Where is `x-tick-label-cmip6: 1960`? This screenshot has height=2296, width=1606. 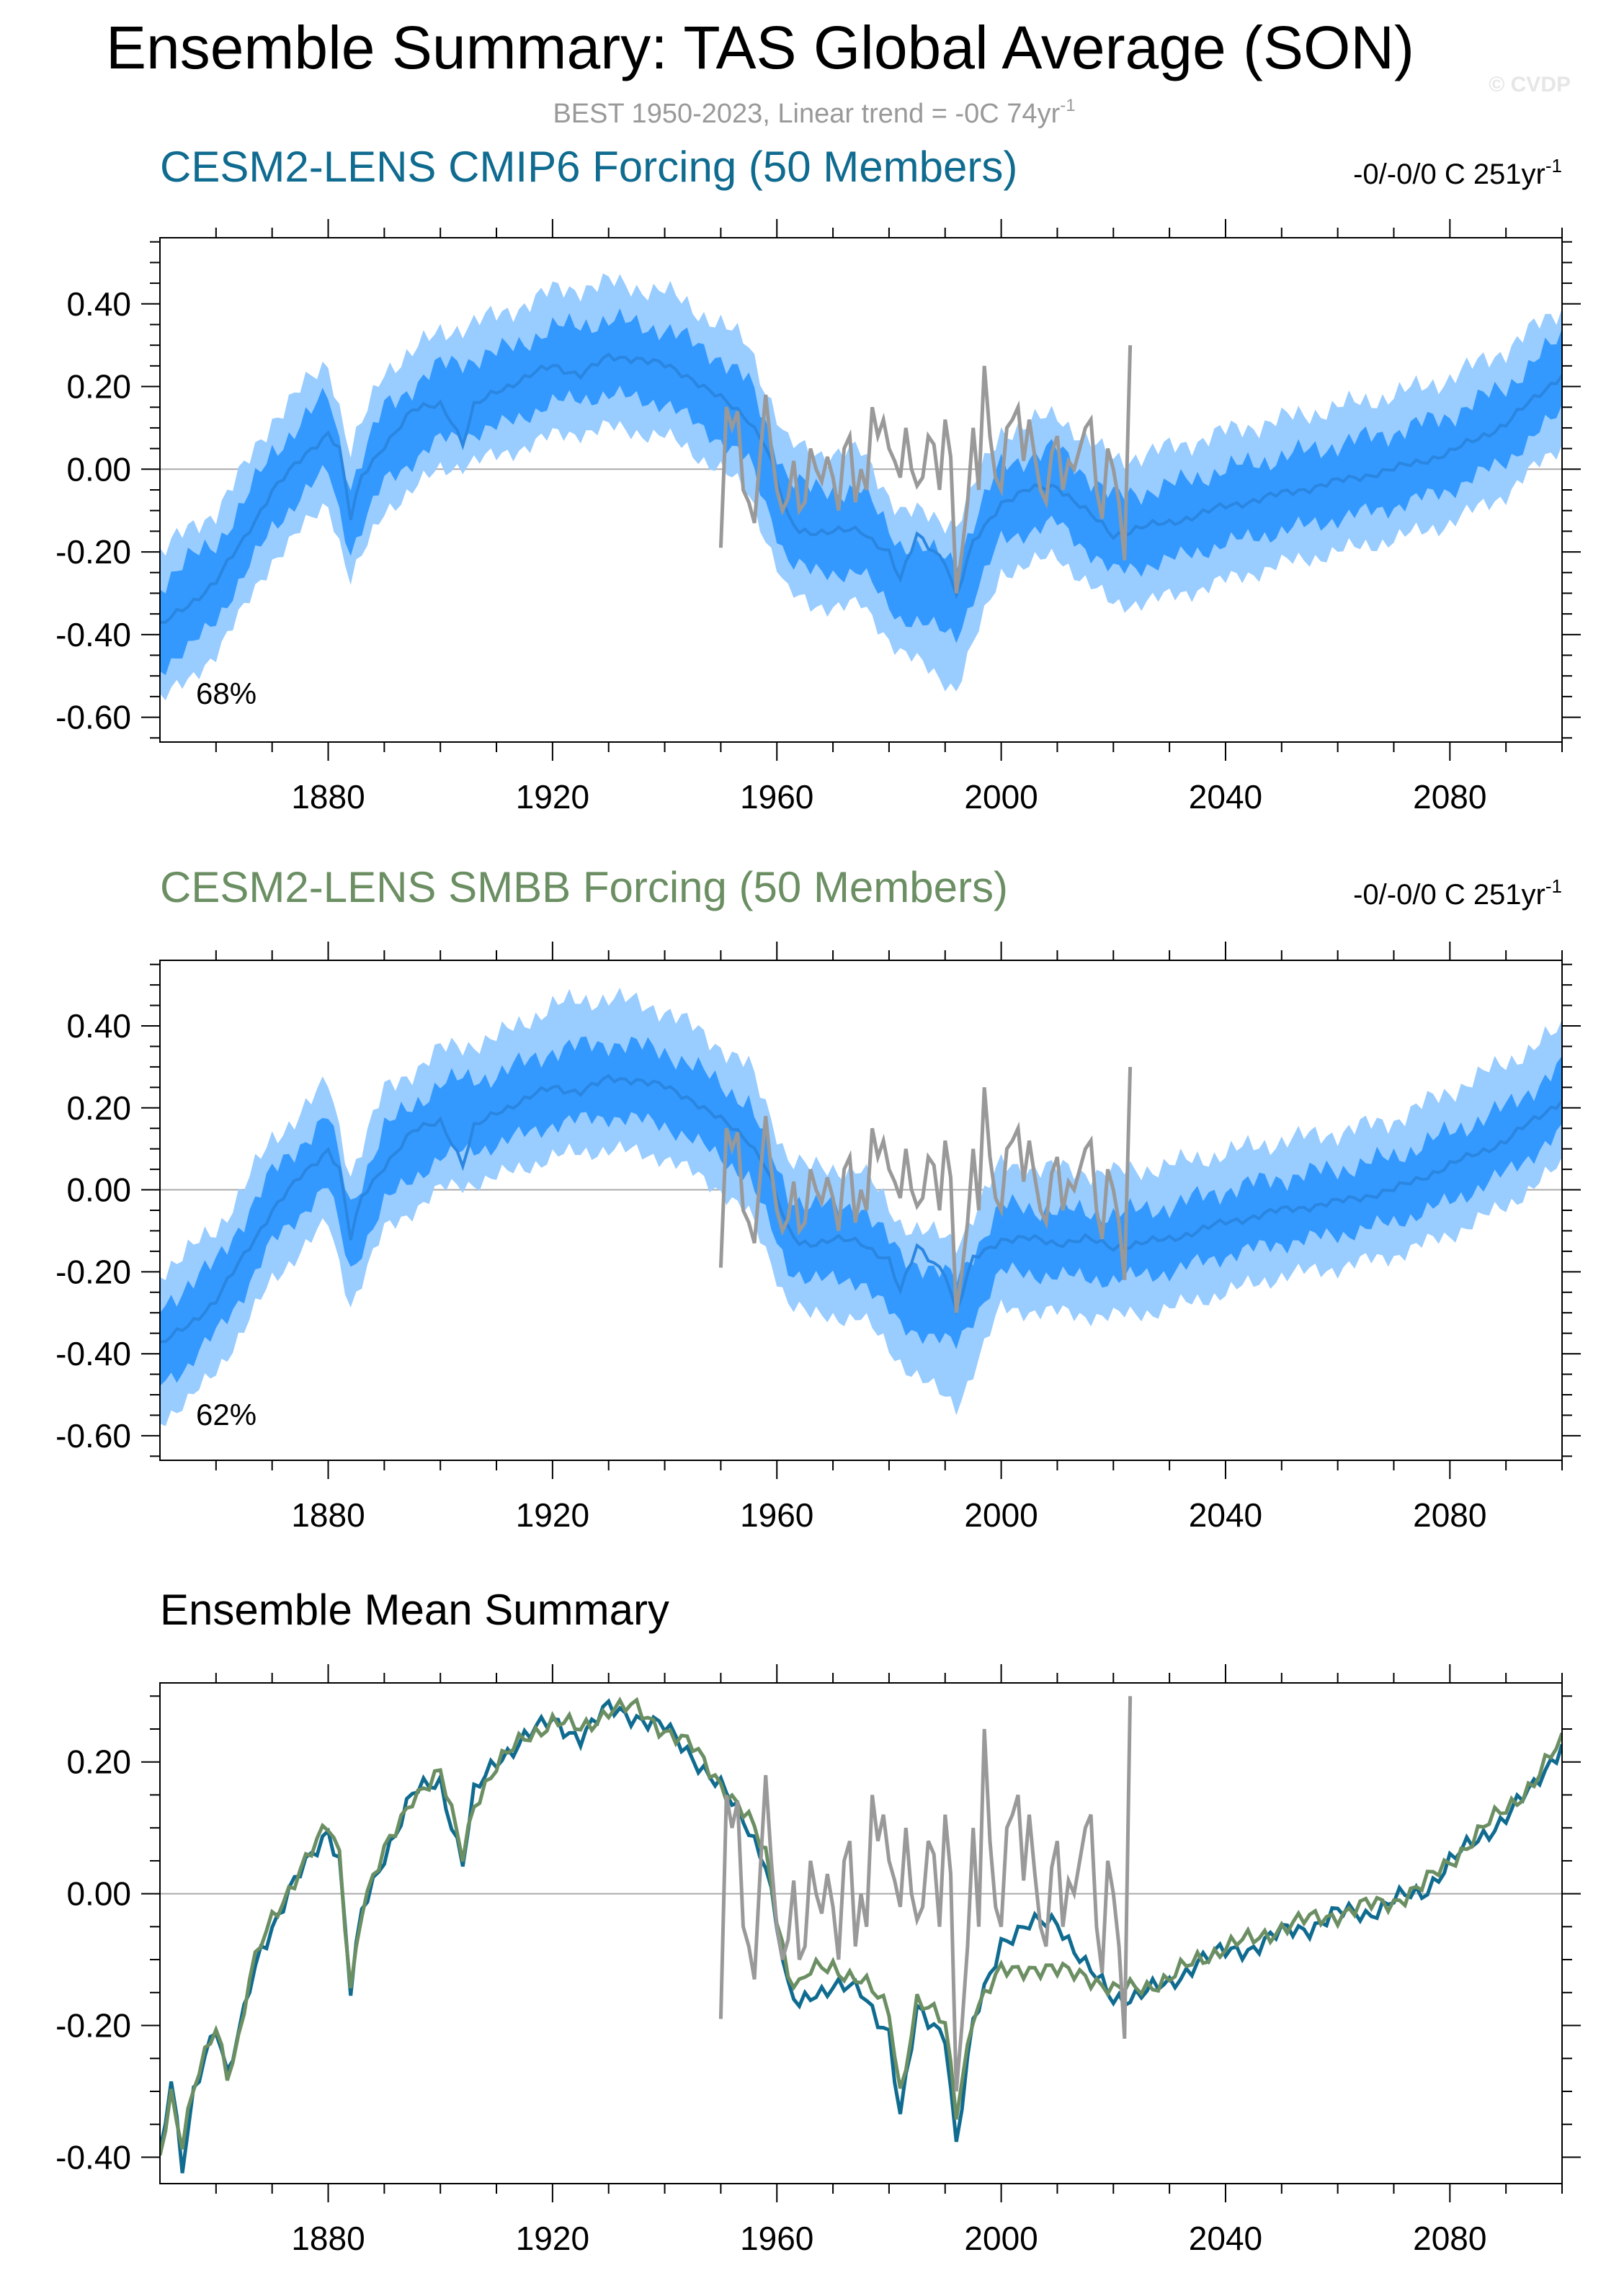
x-tick-label-cmip6: 1960 is located at coordinates (776, 797).